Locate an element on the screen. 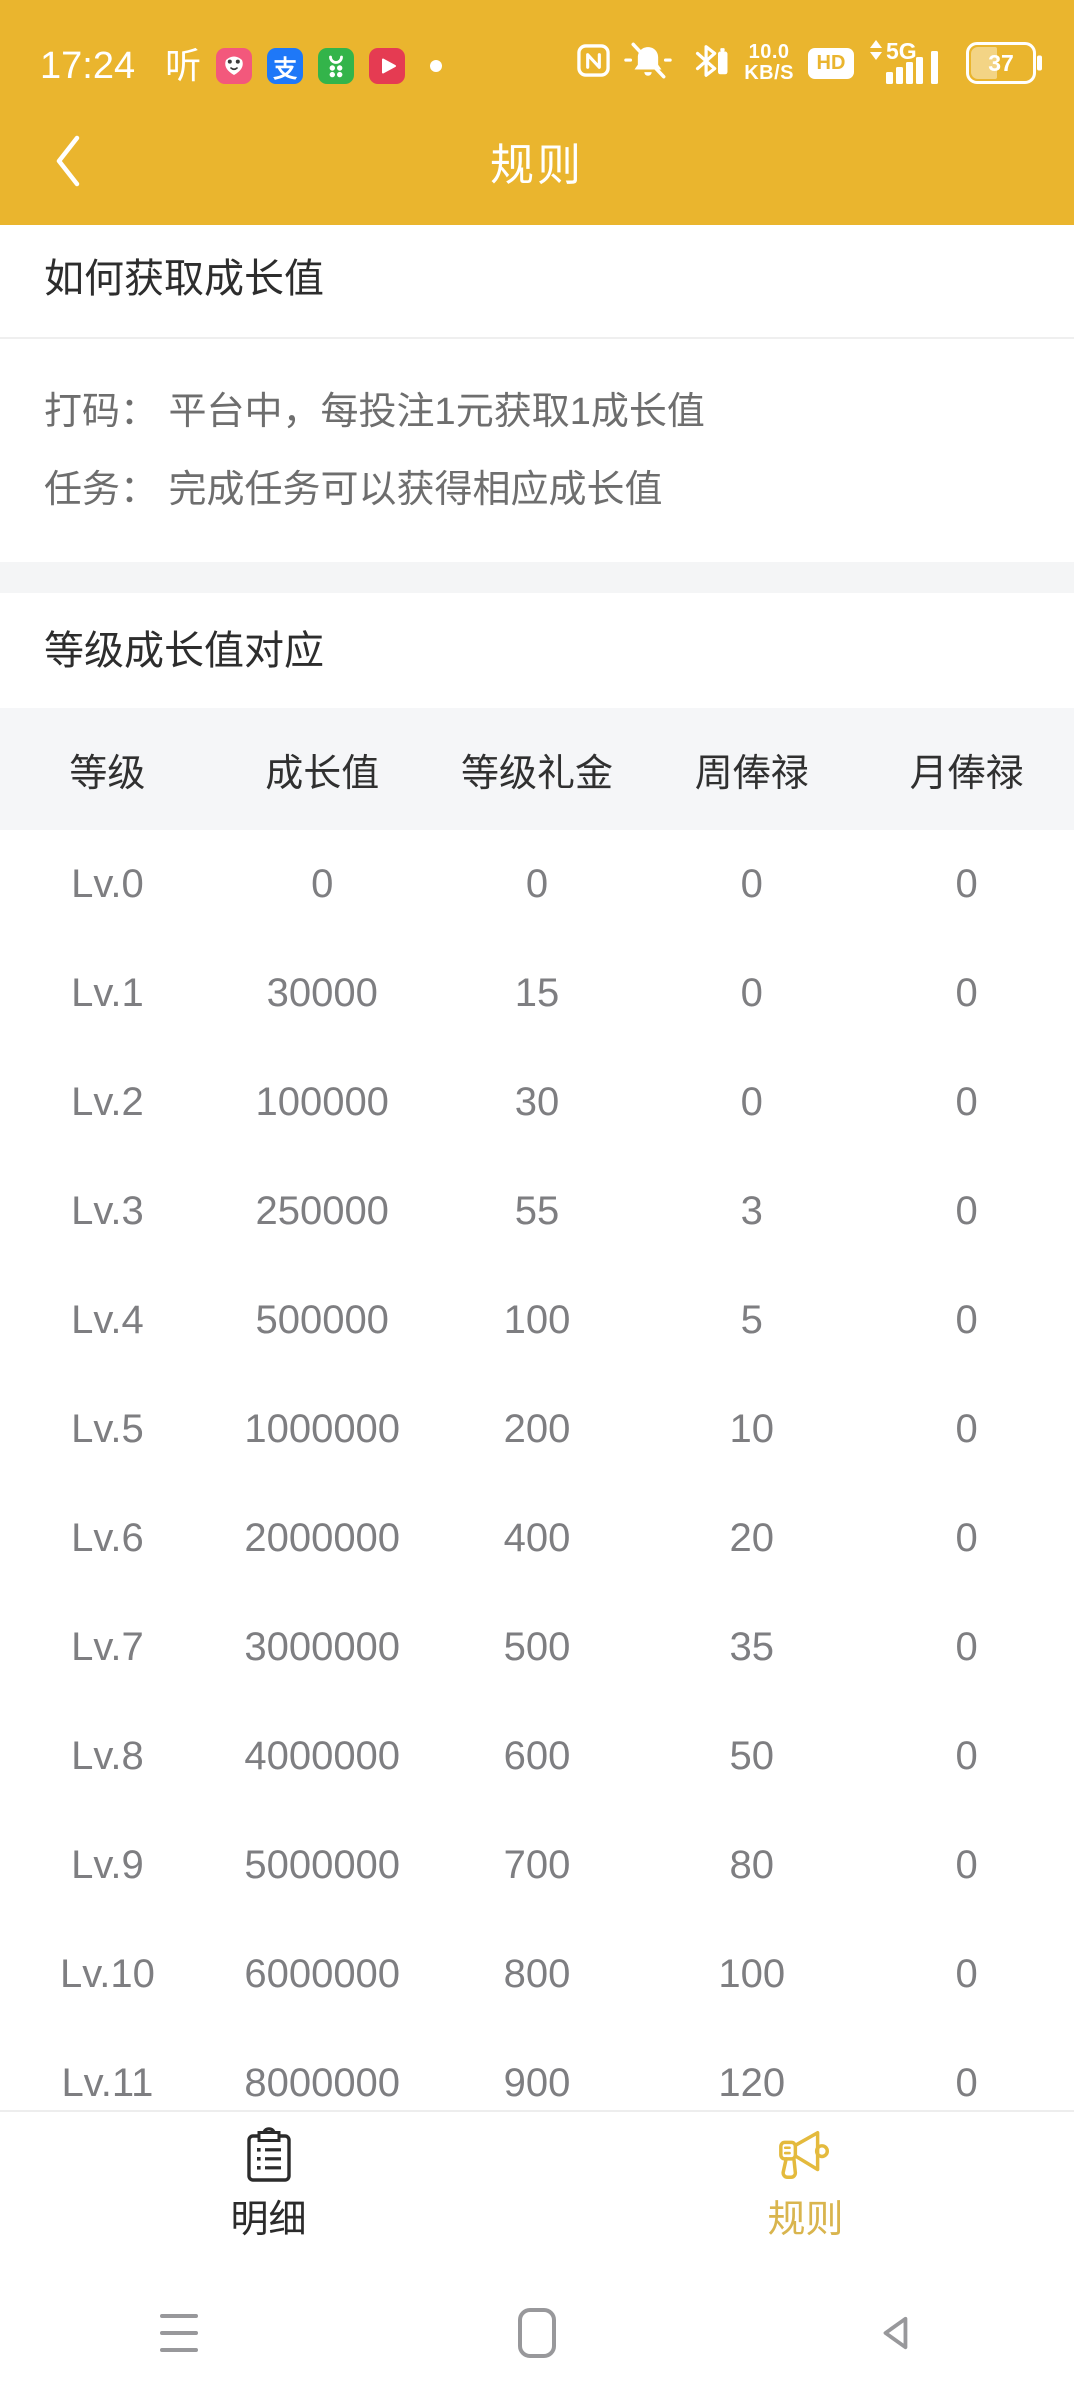 Image resolution: width=1074 pixels, height=2400 pixels. table-row: Lv.5 1000000 200 10 0 is located at coordinates (537, 1429).